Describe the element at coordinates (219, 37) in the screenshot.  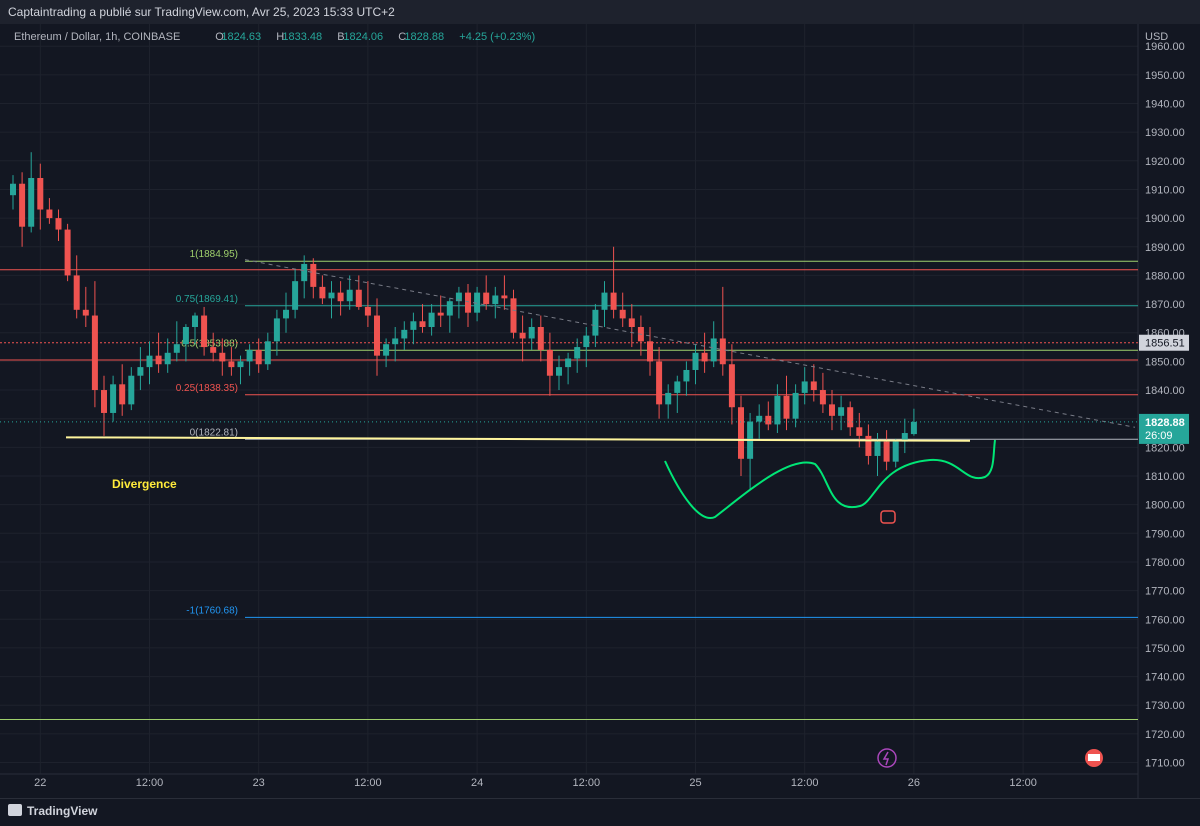
I see `legend-item: O` at that location.